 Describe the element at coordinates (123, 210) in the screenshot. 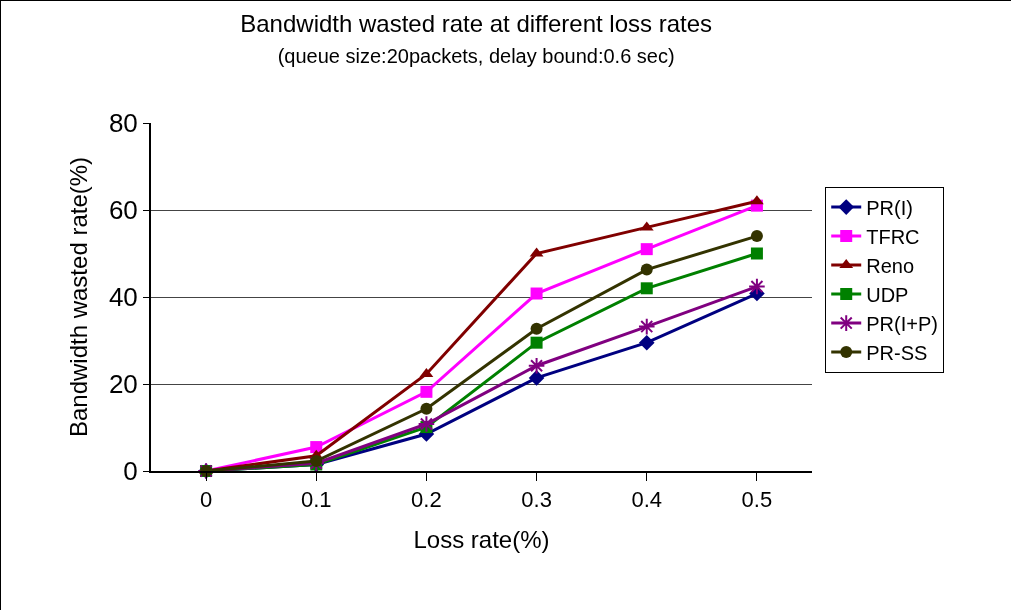

I see `y-tick-label: 60` at that location.